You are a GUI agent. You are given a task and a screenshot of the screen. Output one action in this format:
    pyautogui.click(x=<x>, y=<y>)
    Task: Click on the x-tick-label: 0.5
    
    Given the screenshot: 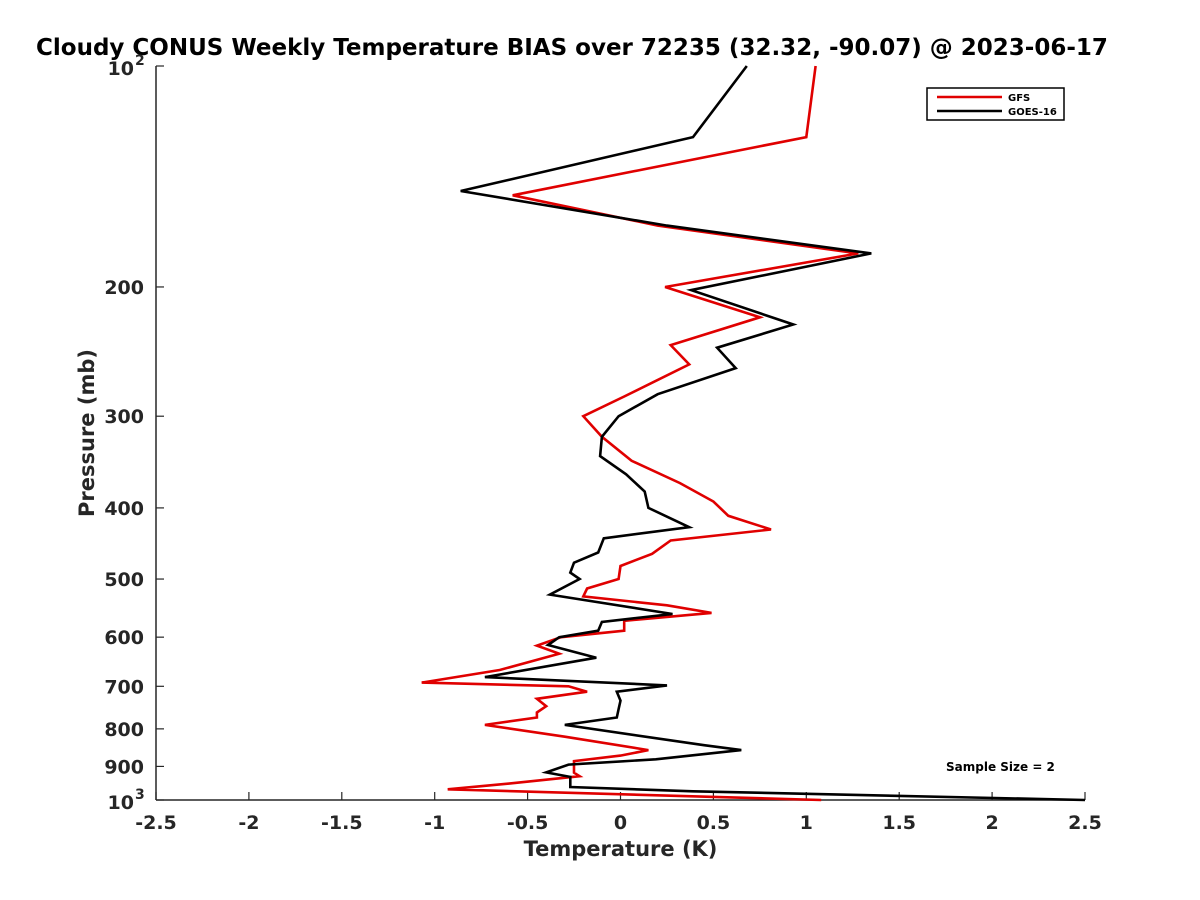 What is the action you would take?
    pyautogui.click(x=714, y=823)
    